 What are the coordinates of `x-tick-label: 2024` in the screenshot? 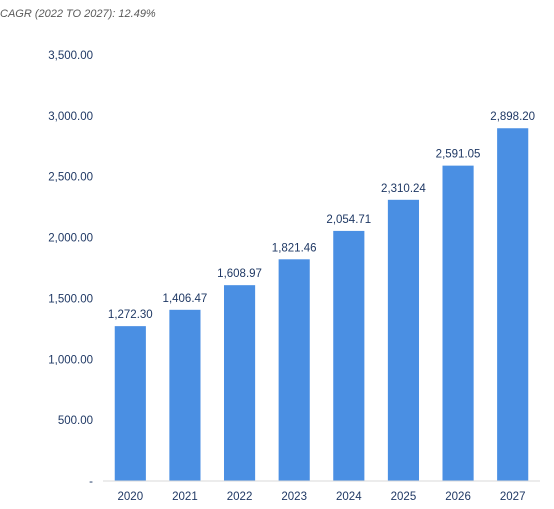 It's located at (349, 497).